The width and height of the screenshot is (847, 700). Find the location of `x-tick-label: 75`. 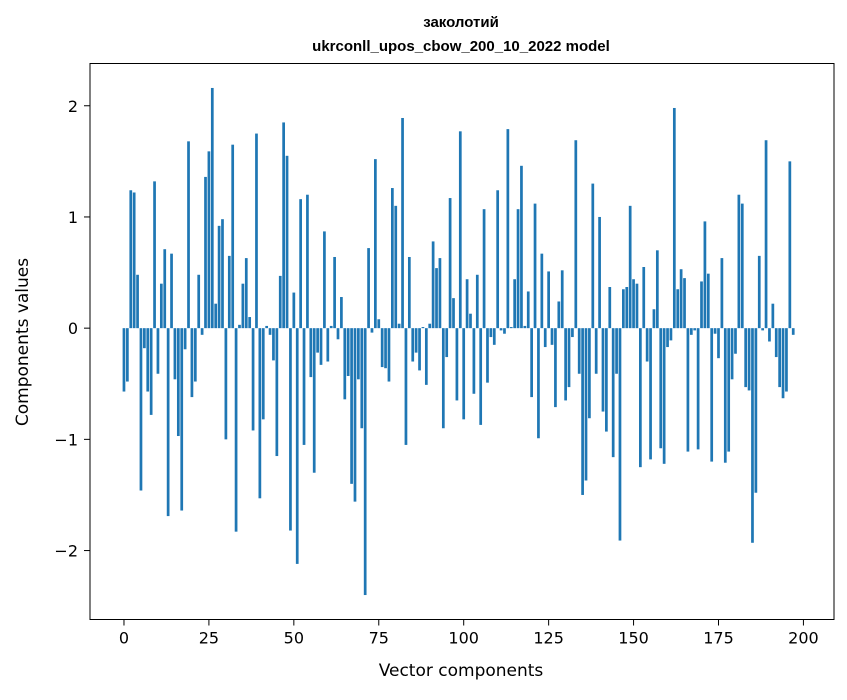

x-tick-label: 75 is located at coordinates (379, 638).